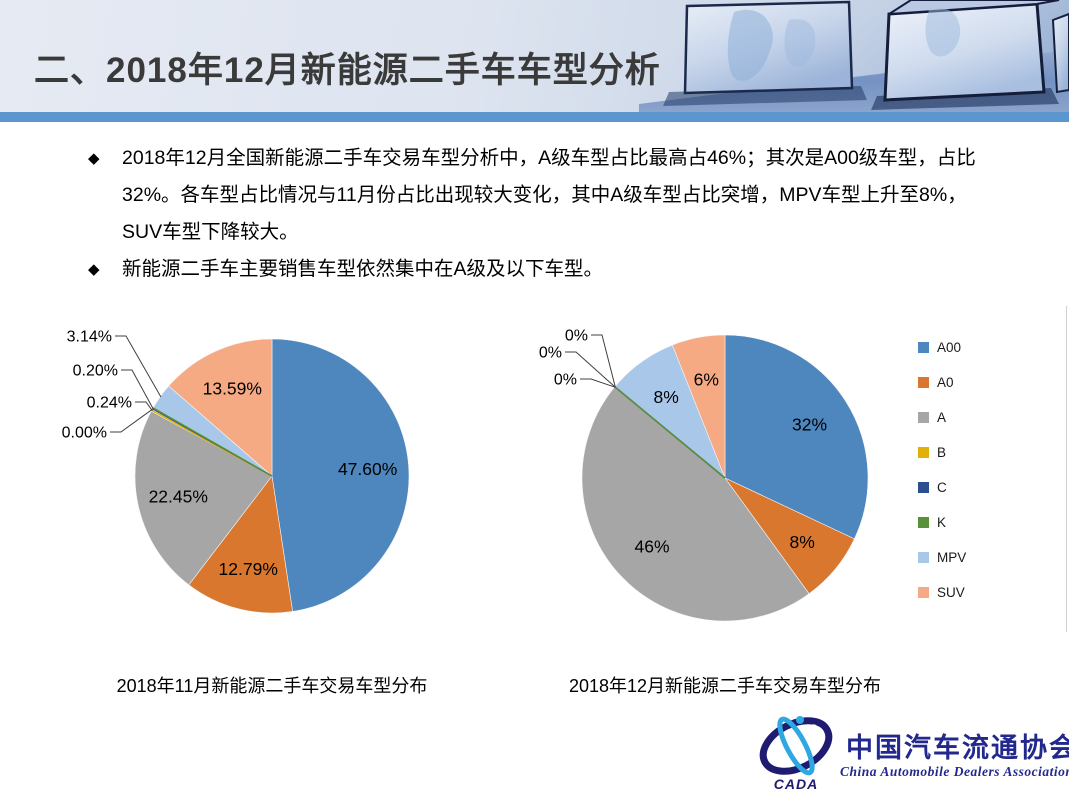 The image size is (1069, 798). I want to click on legend-item-SUV: SUV, so click(988, 592).